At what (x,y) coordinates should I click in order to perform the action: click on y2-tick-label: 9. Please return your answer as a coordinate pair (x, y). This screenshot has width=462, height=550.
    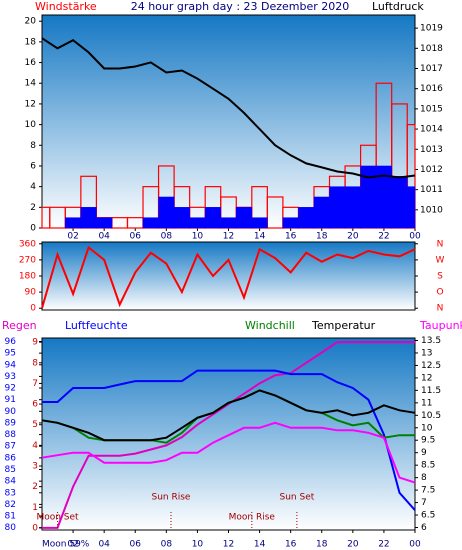
    Looking at the image, I should click on (424, 453).